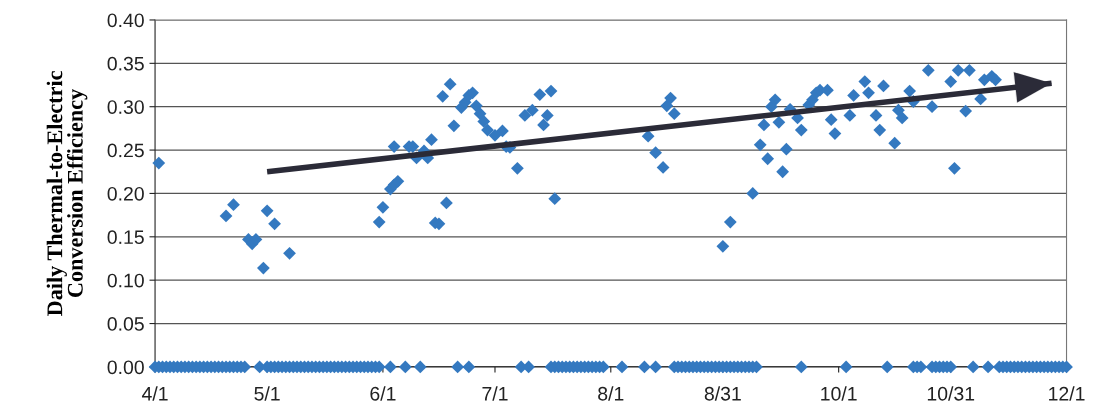 Image resolution: width=1095 pixels, height=416 pixels. I want to click on y-tick-label: 0.30, so click(125, 107).